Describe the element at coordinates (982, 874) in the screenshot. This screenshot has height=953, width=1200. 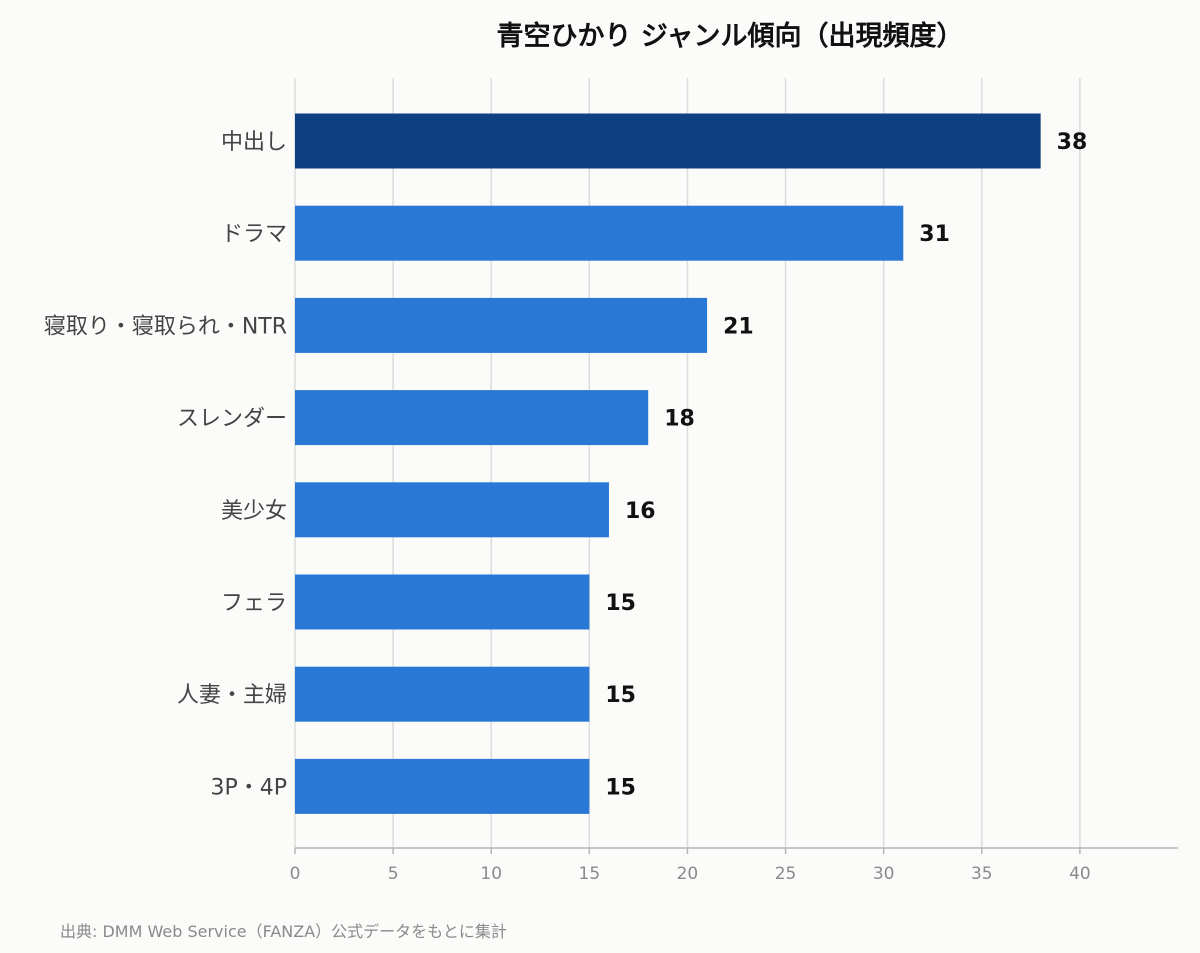
I see `x-tick-label: 35` at that location.